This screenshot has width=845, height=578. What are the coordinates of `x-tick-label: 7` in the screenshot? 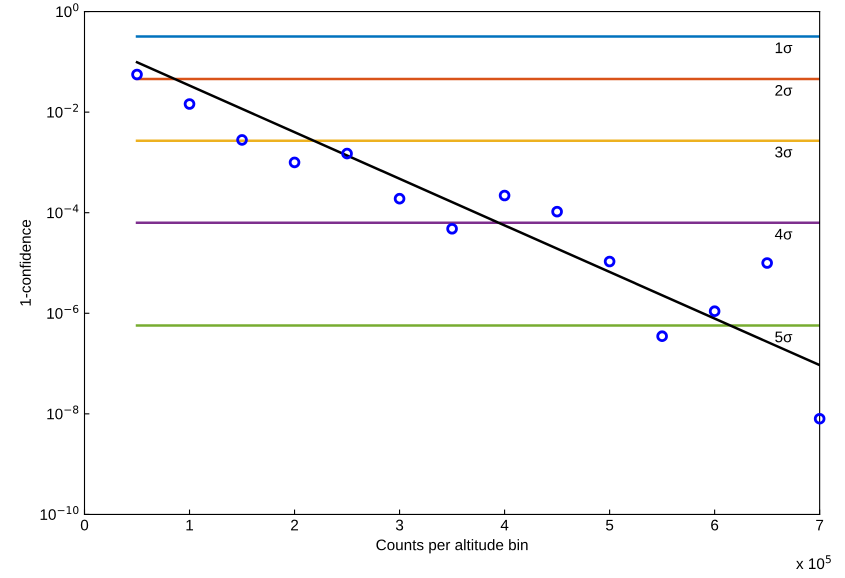 It's located at (820, 525).